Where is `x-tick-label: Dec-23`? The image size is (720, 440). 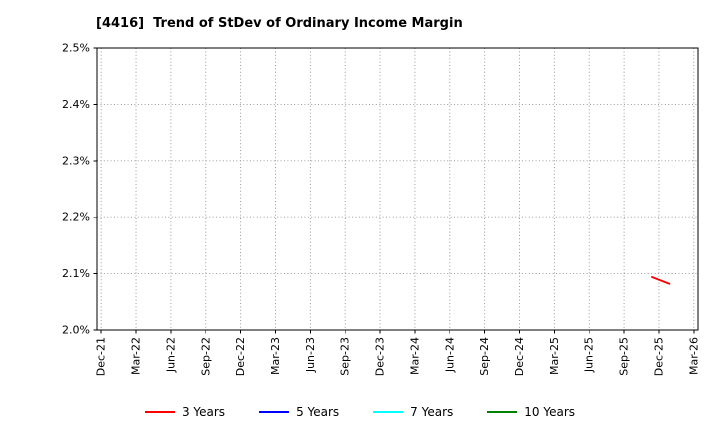
x-tick-label: Dec-23 is located at coordinates (380, 356).